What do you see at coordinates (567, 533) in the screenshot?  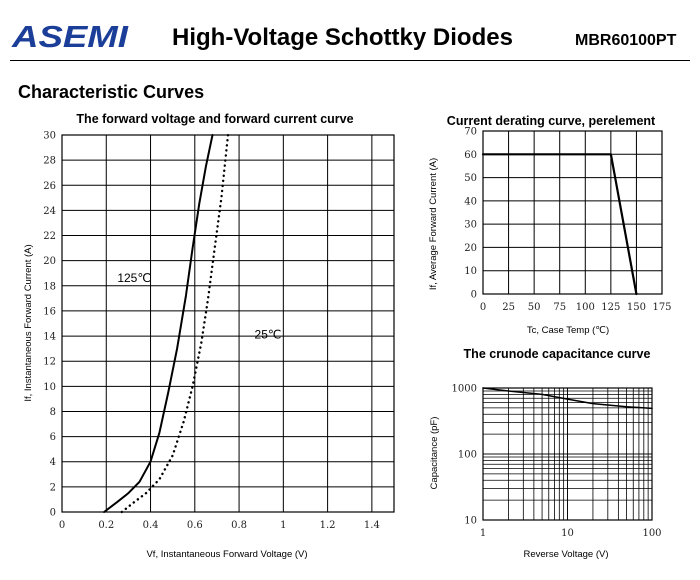 I see `x-tick-label: 10` at bounding box center [567, 533].